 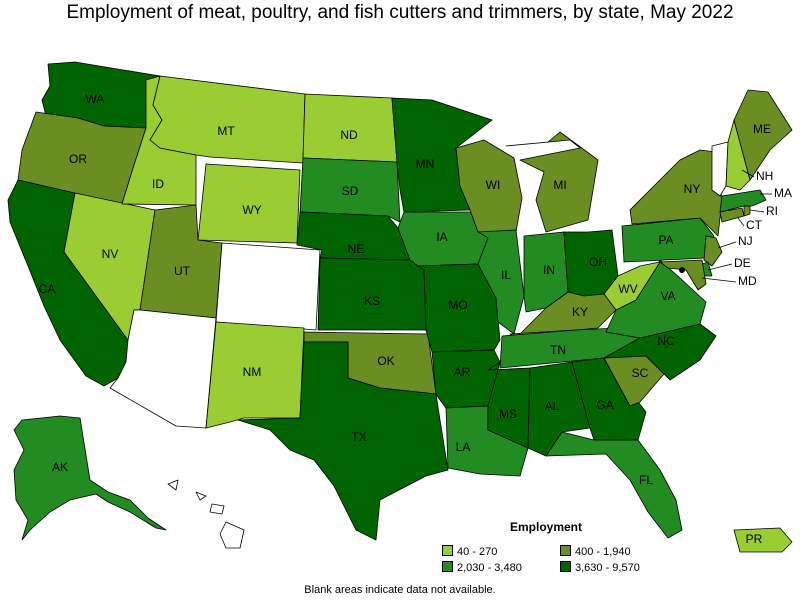 What do you see at coordinates (747, 281) in the screenshot?
I see `state-label-md: MD` at bounding box center [747, 281].